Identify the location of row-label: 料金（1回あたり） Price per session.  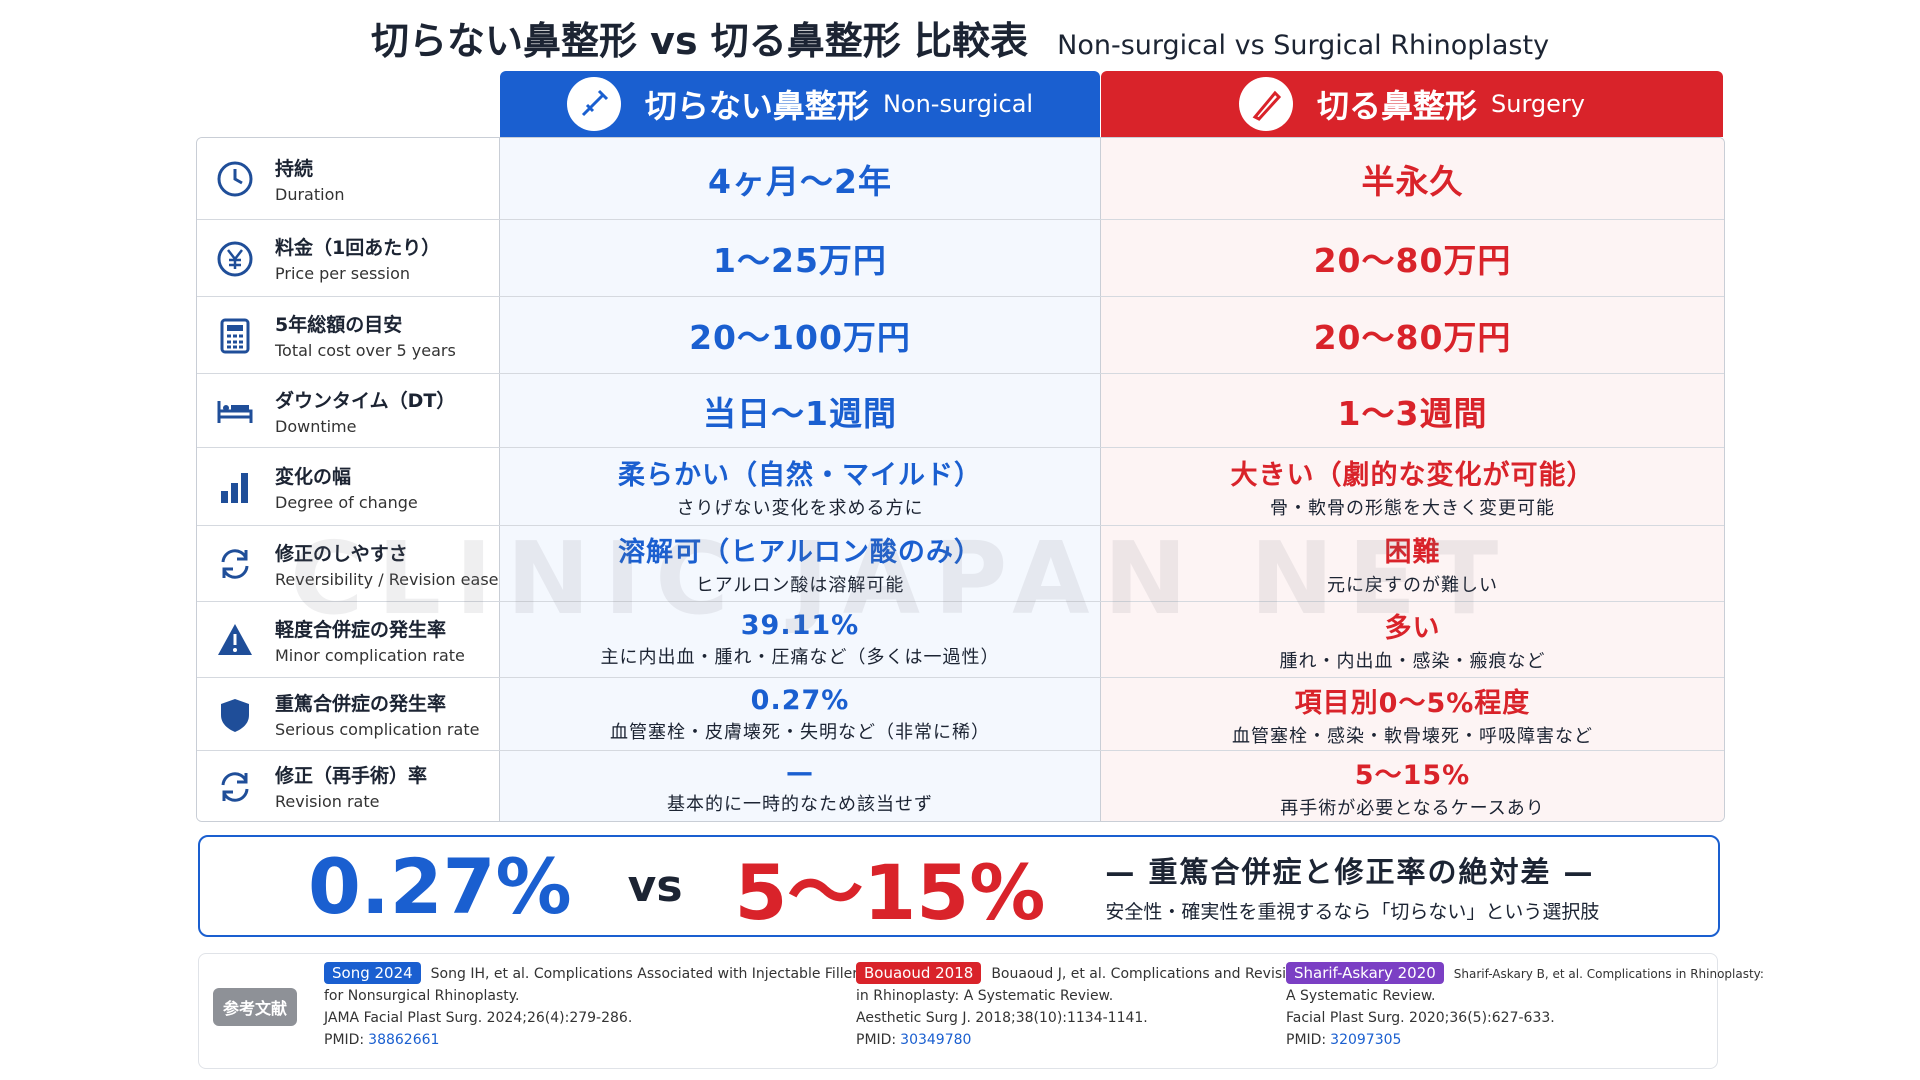
(357, 258).